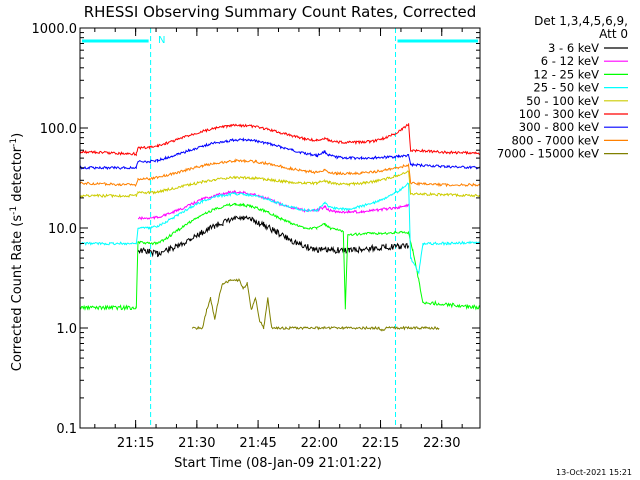 The width and height of the screenshot is (640, 480). What do you see at coordinates (573, 48) in the screenshot?
I see `legend-label: 3 - 6 keV` at bounding box center [573, 48].